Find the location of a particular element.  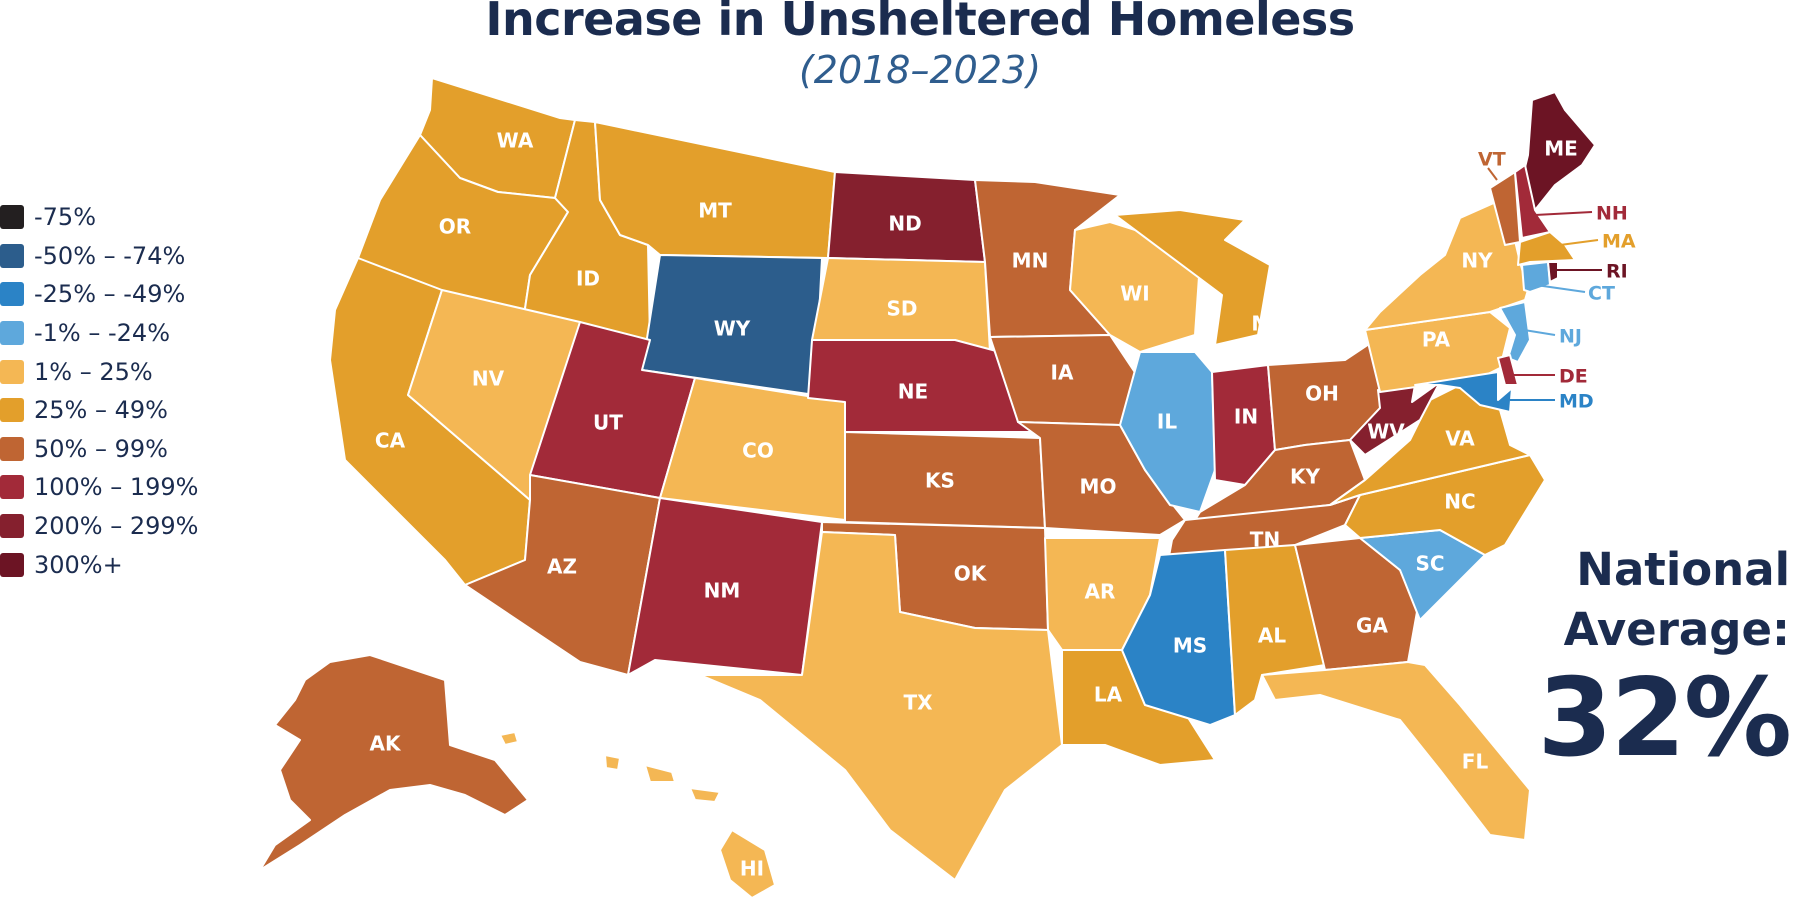

state-GA: GA is located at coordinates (1357, 604).